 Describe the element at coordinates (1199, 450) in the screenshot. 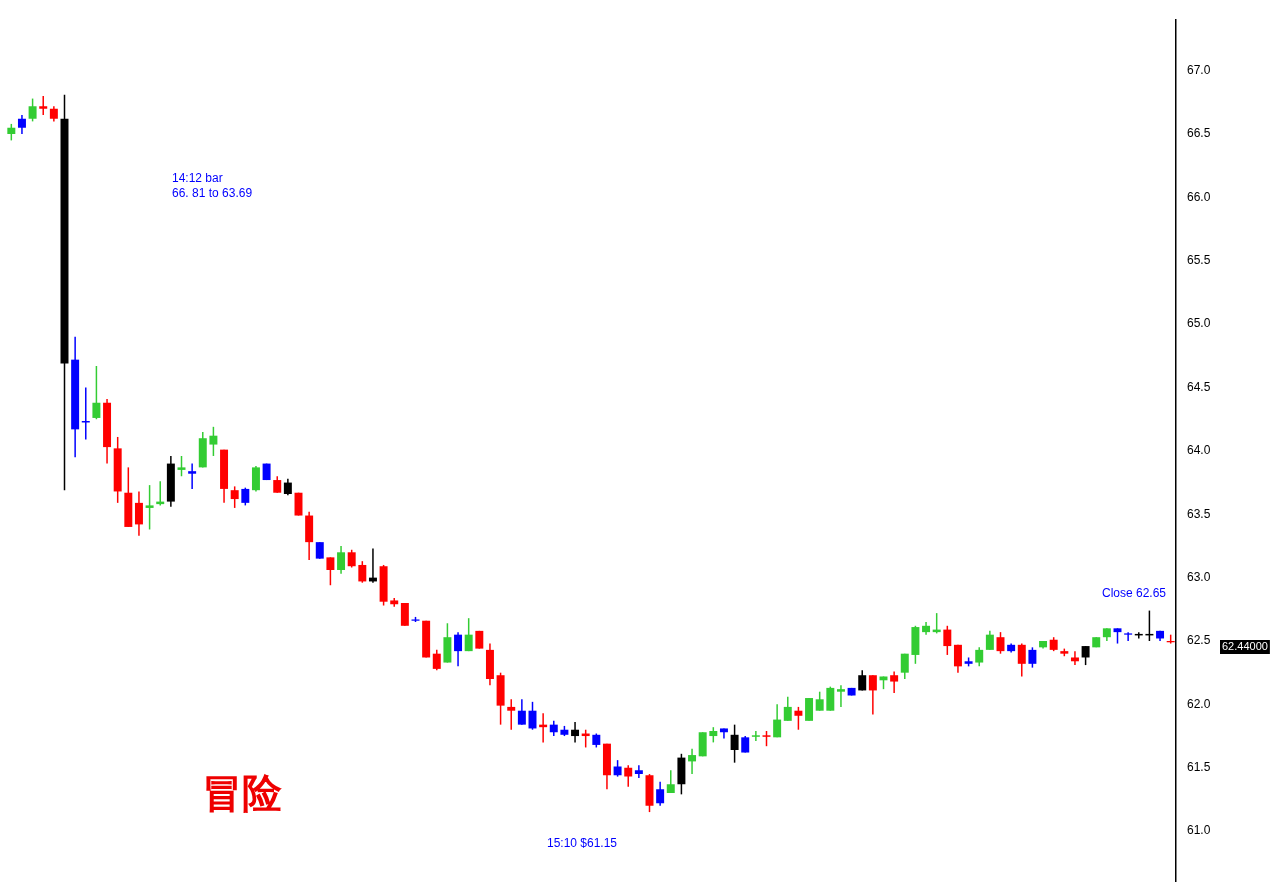

I see `y-tick-label: 64.0` at that location.